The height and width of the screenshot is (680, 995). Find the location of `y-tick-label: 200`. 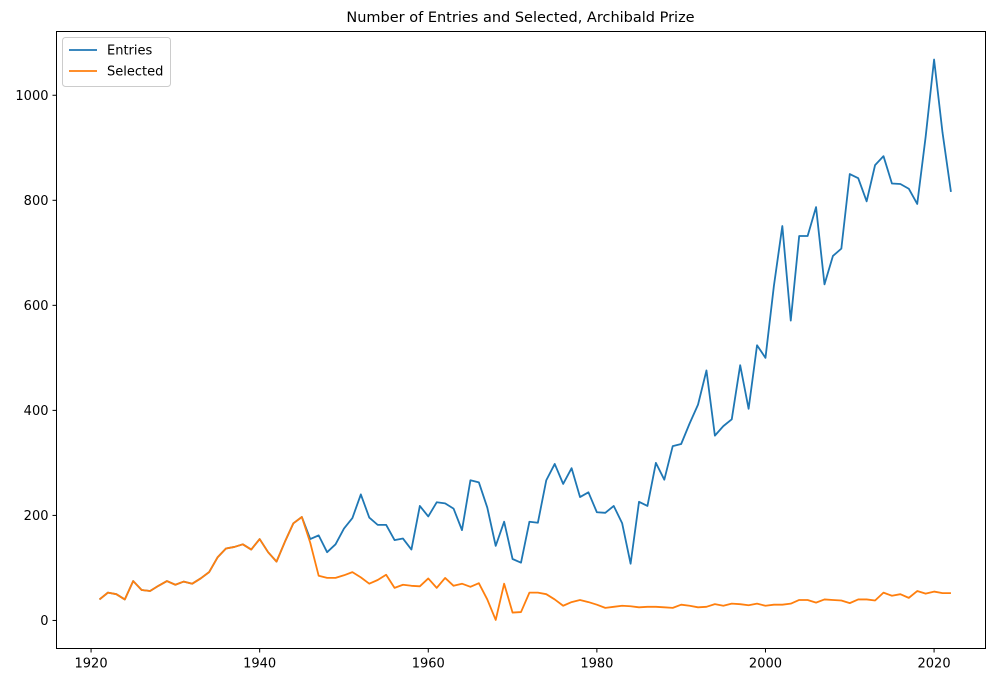

y-tick-label: 200 is located at coordinates (36, 516).